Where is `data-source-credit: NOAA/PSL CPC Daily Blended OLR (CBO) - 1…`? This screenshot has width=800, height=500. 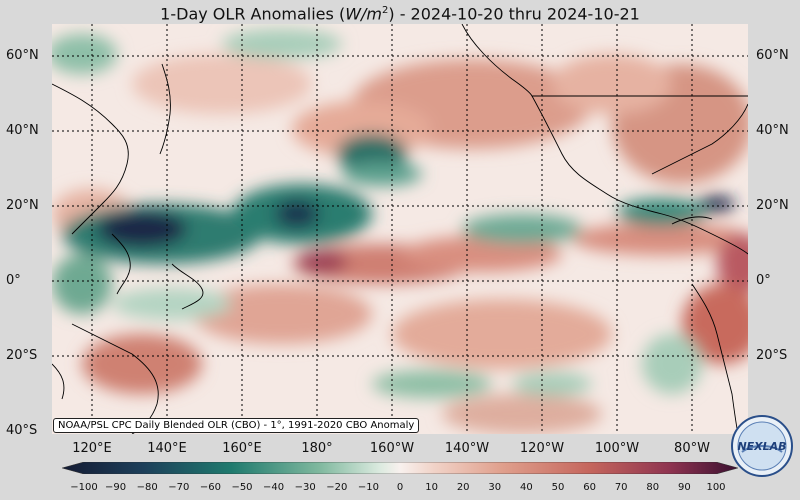
data-source-credit: NOAA/PSL CPC Daily Blended OLR (CBO) - 1… is located at coordinates (236, 425).